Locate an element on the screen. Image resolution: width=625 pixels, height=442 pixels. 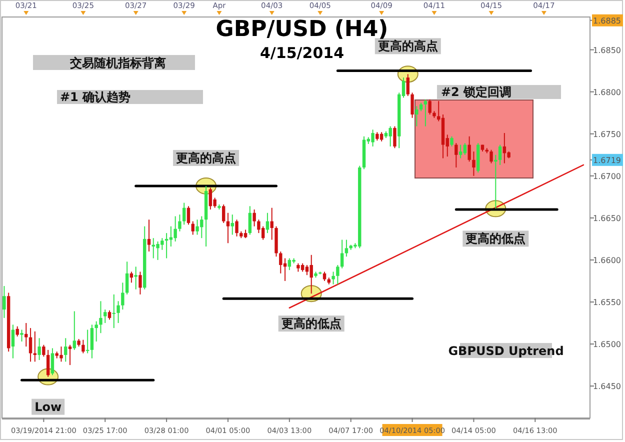
y-tick-label: 1.6550 is located at coordinates (607, 302).